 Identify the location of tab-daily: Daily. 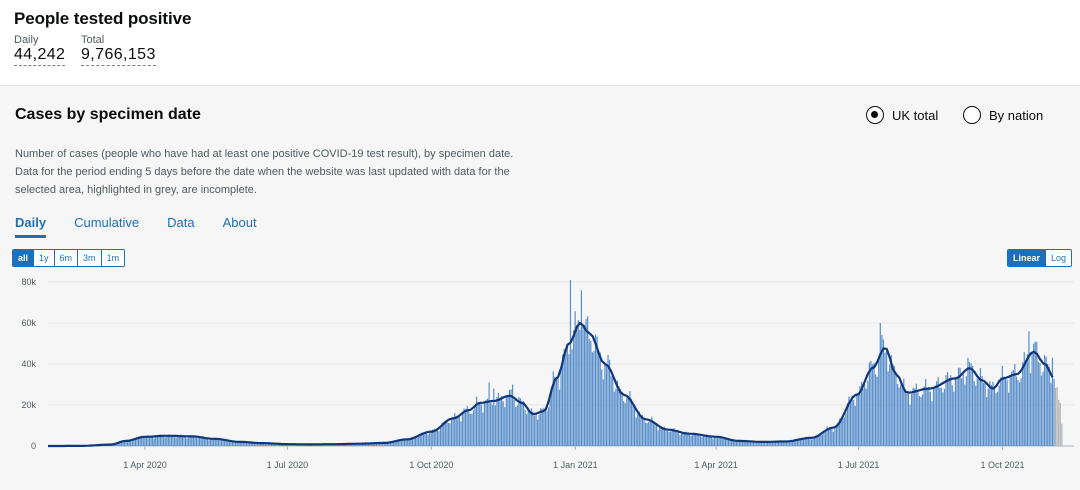
(31, 226).